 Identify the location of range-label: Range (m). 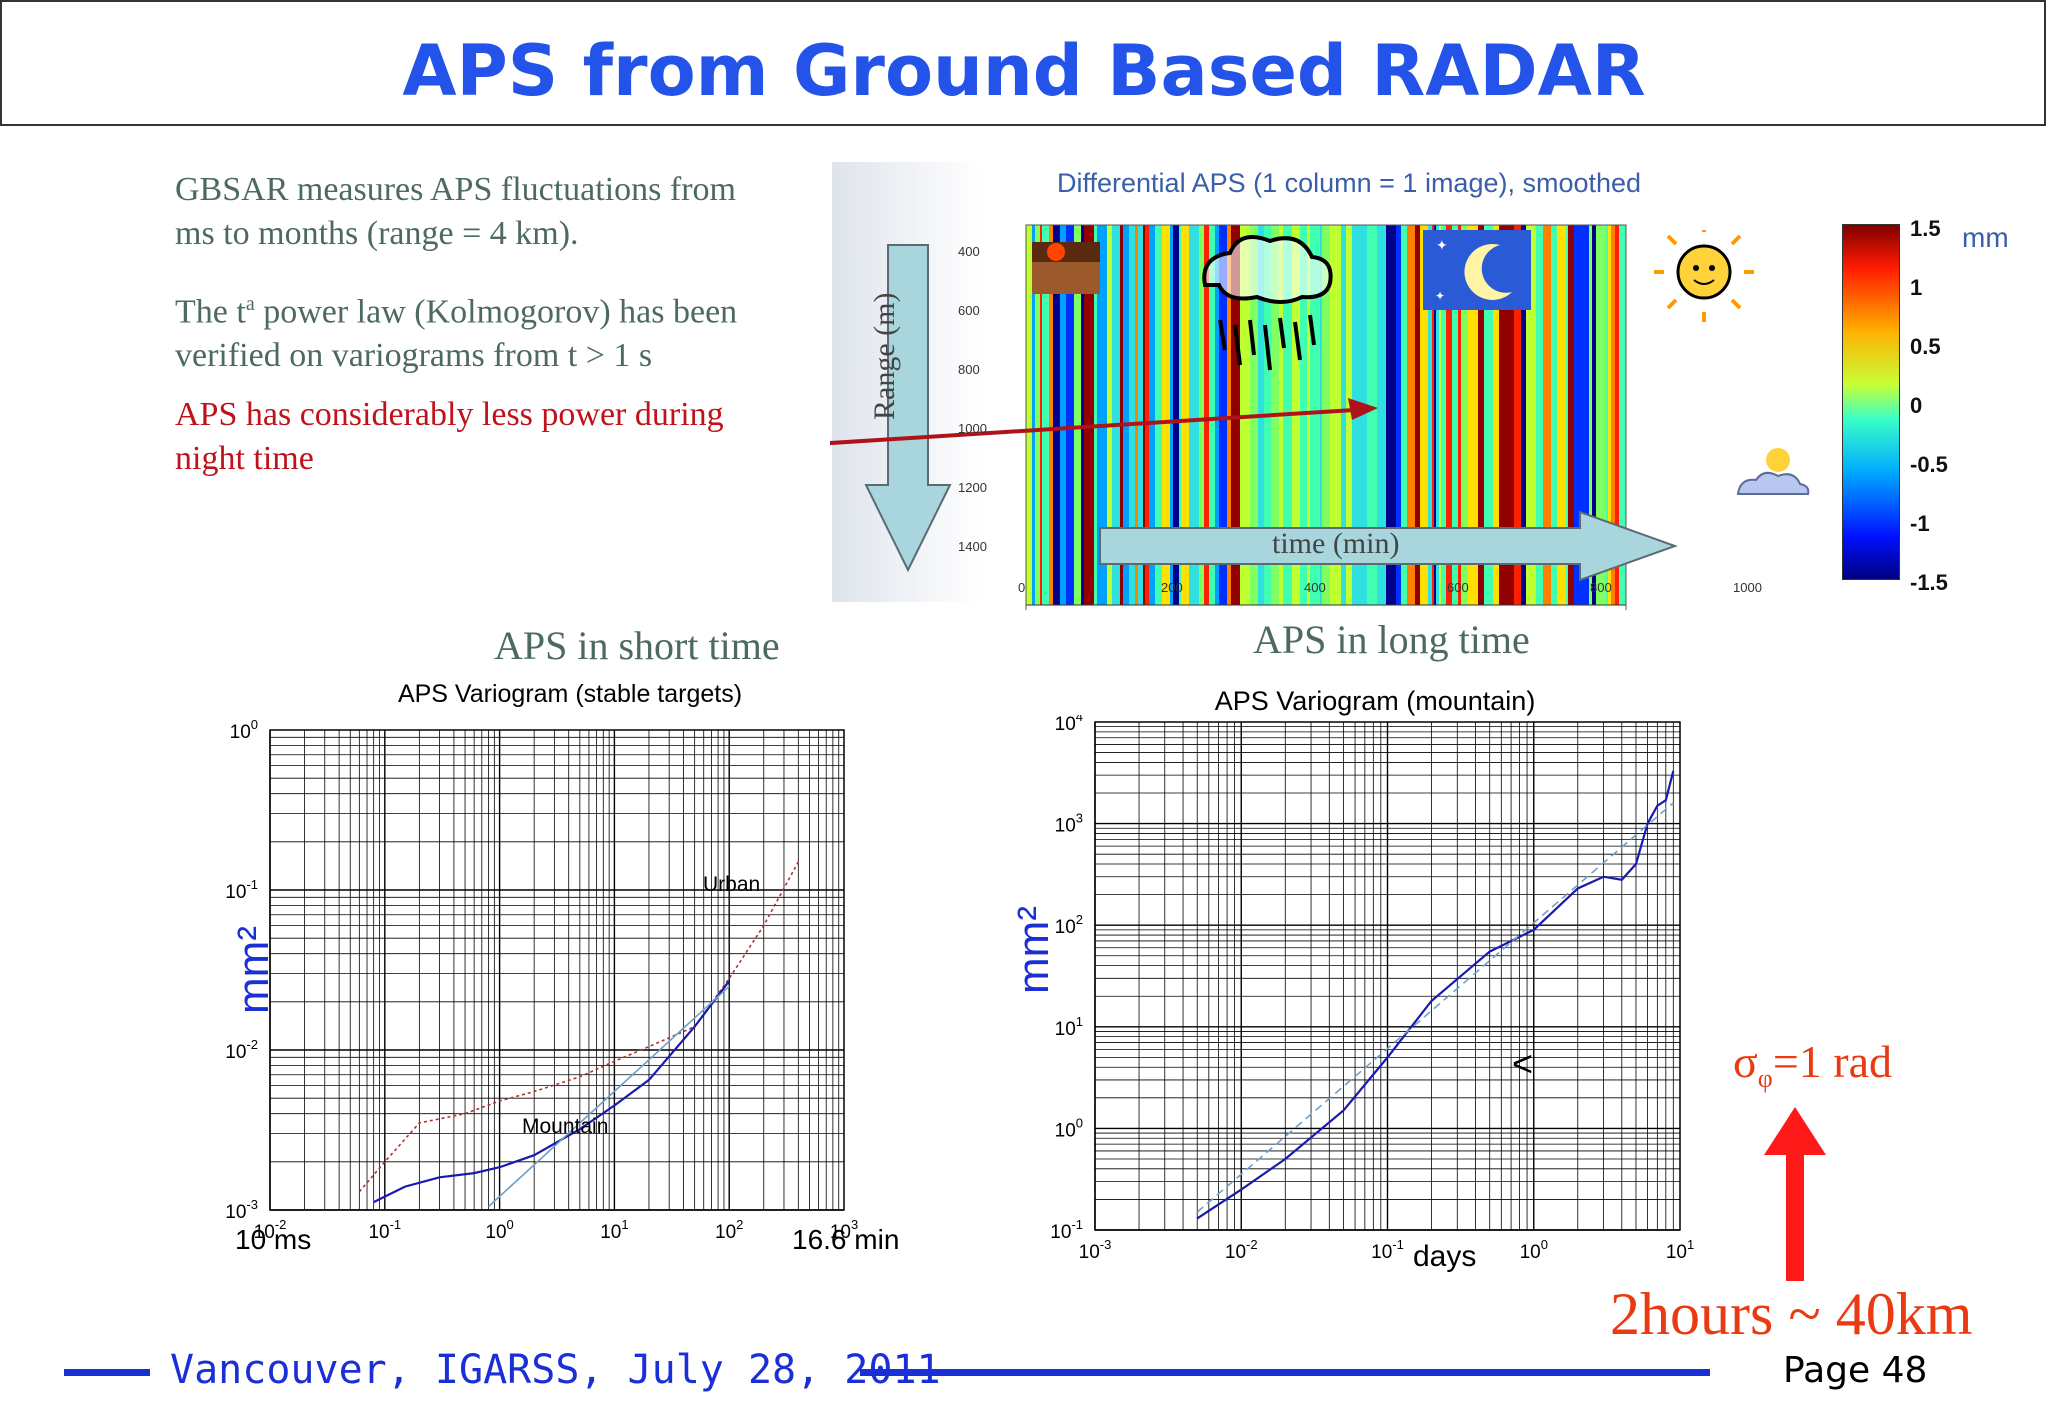
(884, 356).